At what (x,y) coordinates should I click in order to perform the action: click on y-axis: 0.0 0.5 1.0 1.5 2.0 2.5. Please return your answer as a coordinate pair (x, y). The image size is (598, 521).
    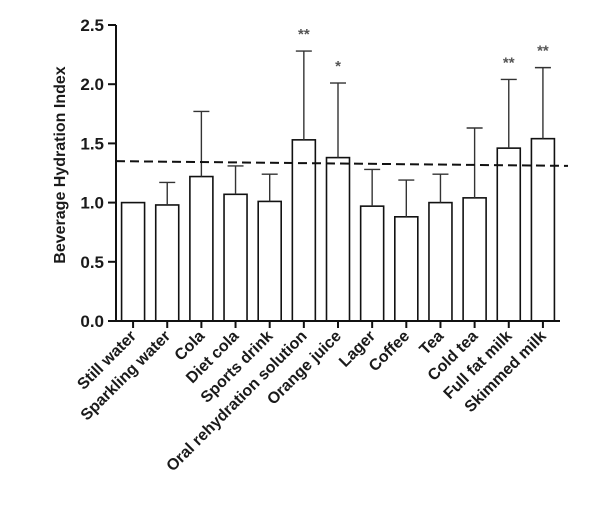
    Looking at the image, I should click on (98, 173).